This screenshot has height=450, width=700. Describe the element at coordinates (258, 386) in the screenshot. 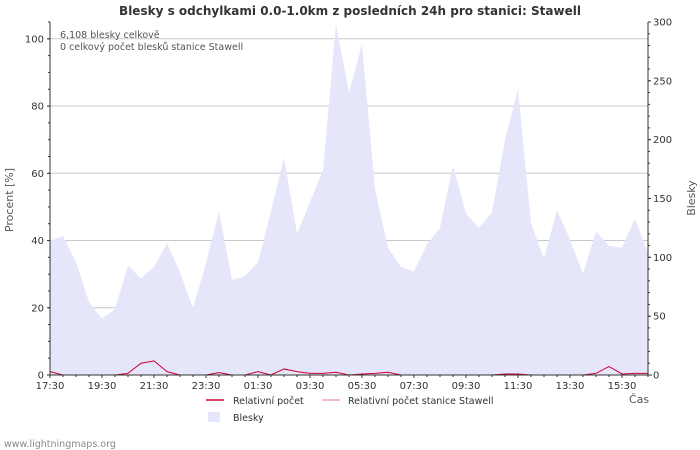

I see `x-tick-label: 01:30` at that location.